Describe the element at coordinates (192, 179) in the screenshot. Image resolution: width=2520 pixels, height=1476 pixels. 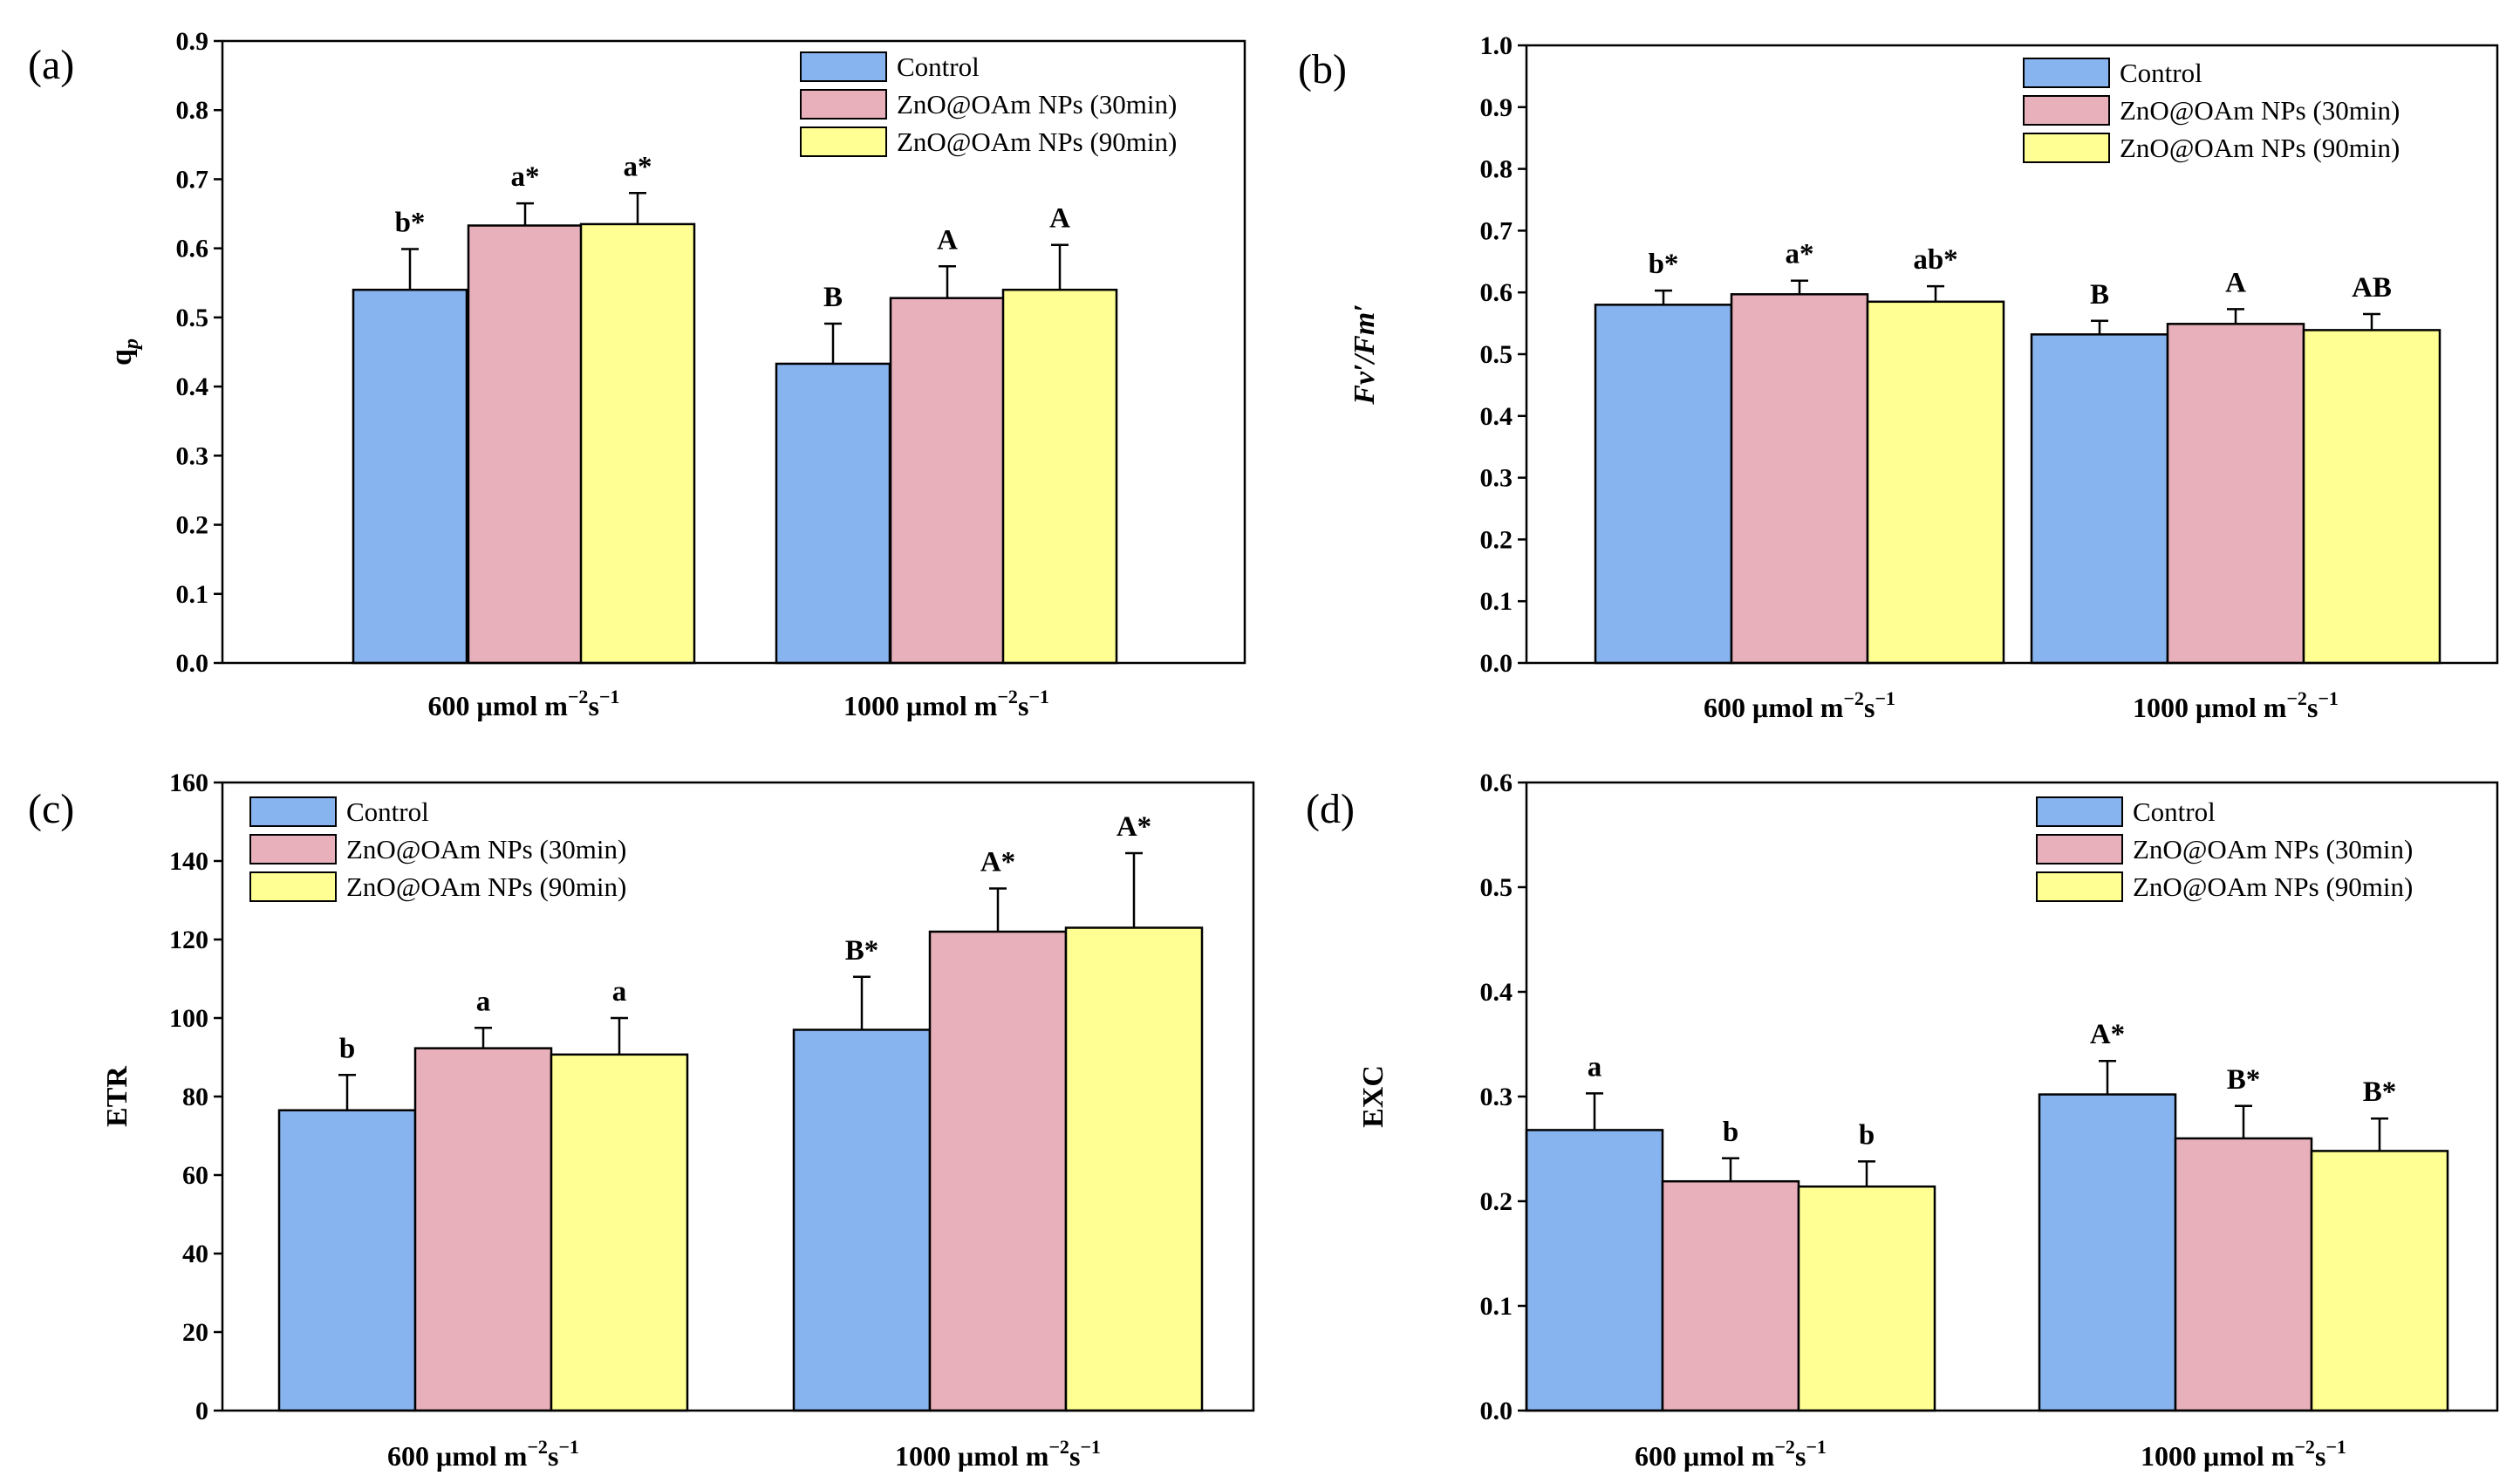
I see `y-tick-label: 0.7` at that location.